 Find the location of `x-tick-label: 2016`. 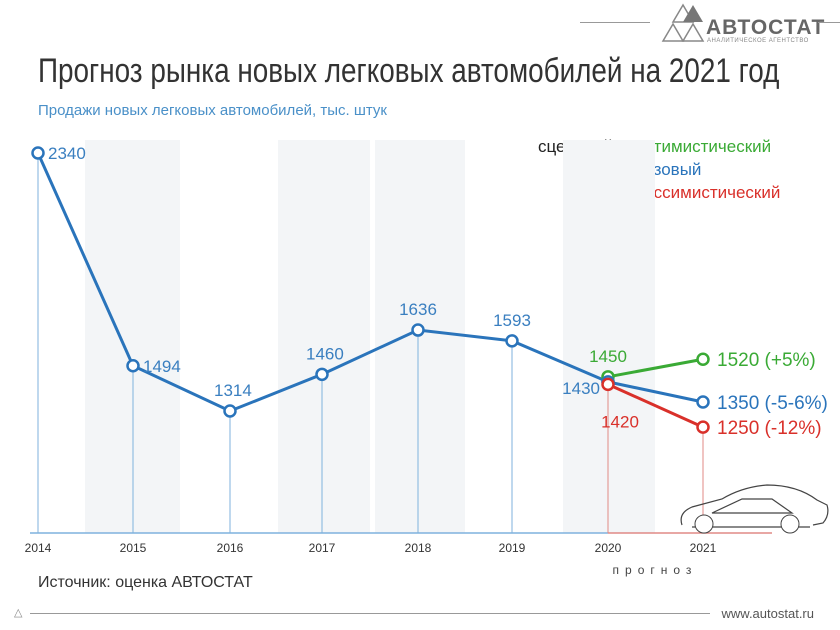

x-tick-label: 2016 is located at coordinates (230, 548).